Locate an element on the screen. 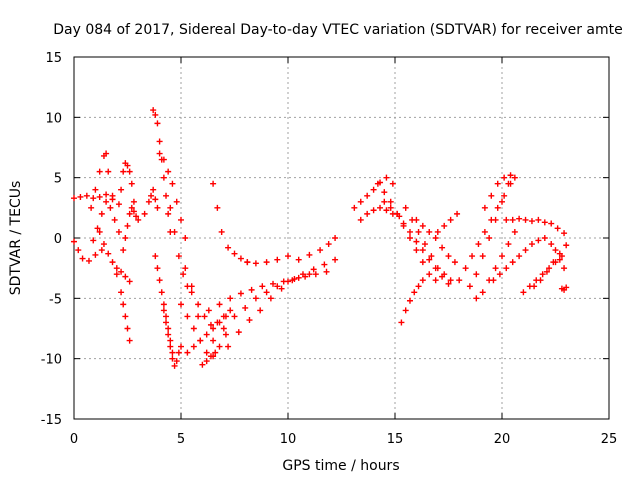 This screenshot has width=640, height=480. x-tick-label: 20 is located at coordinates (502, 439).